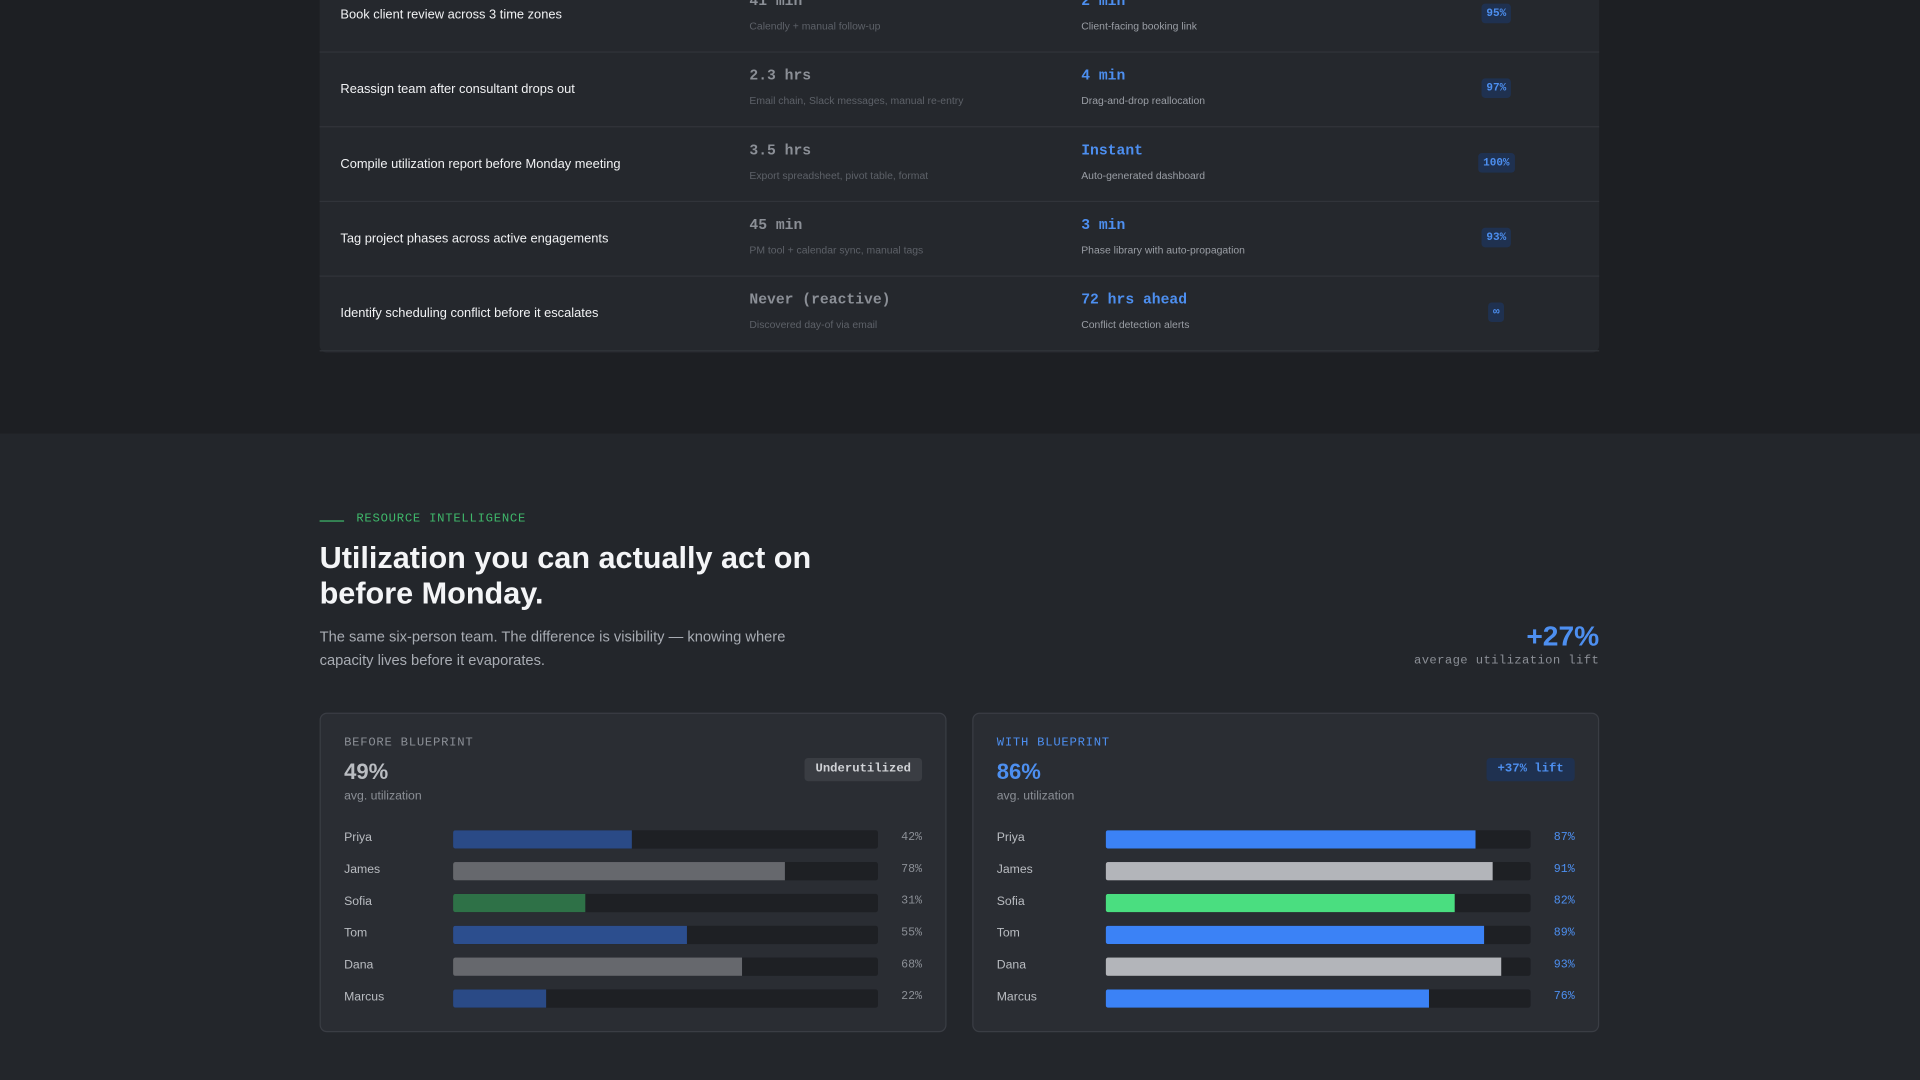 This screenshot has width=1920, height=1080. I want to click on panel-value: 86%, so click(1018, 771).